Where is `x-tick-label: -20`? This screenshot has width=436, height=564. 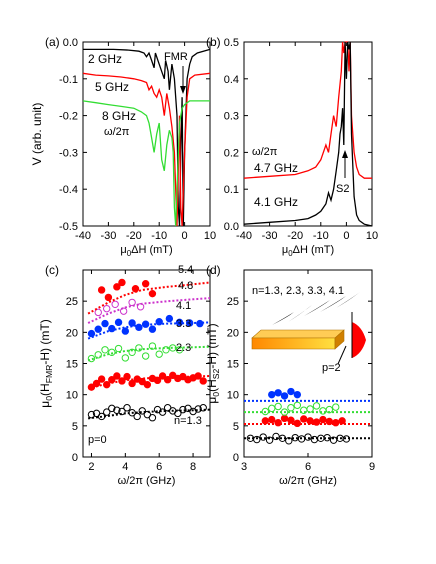 x-tick-label: -20 is located at coordinates (134, 236).